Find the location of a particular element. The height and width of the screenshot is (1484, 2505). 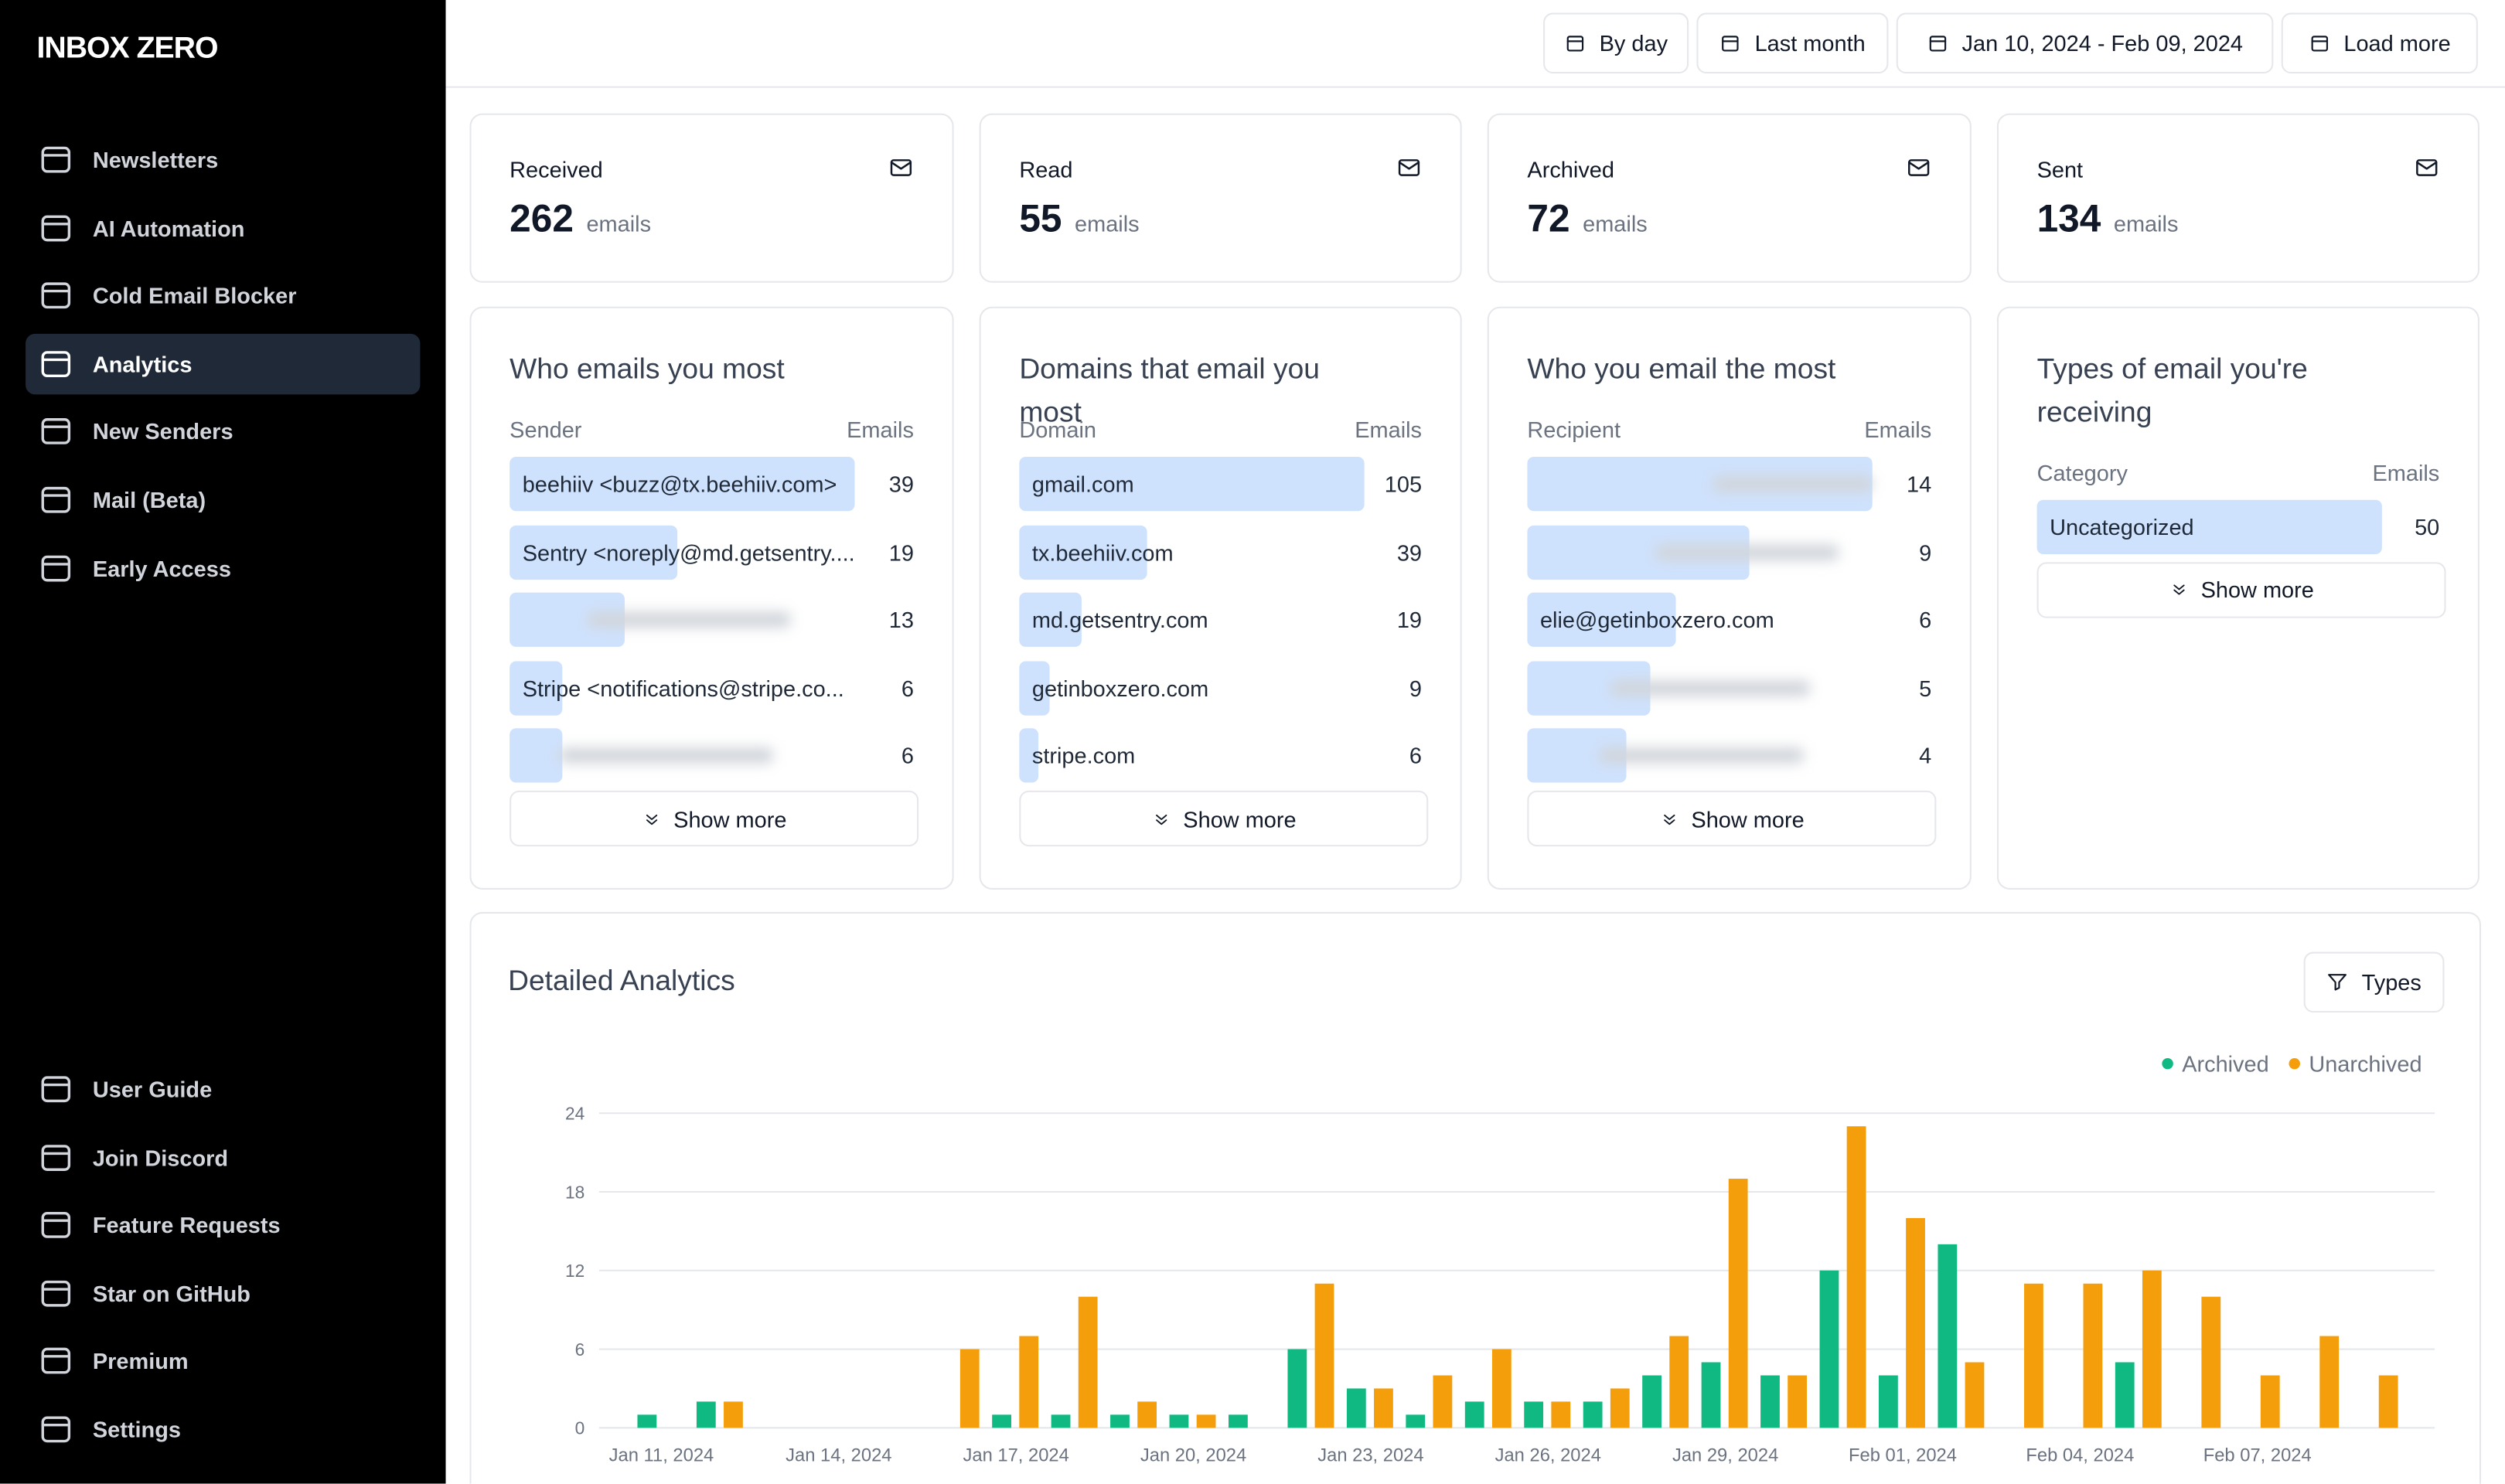

stat-icon is located at coordinates (2426, 171).